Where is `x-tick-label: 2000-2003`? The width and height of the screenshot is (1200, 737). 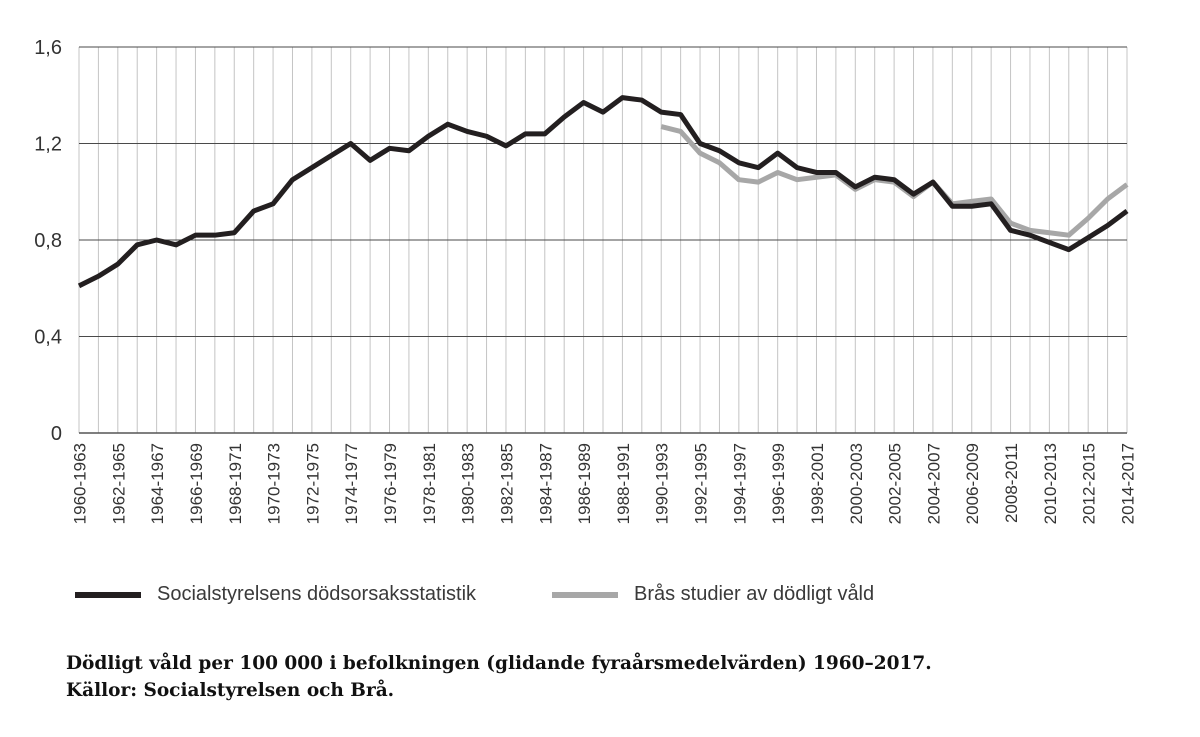
x-tick-label: 2000-2003 is located at coordinates (856, 483).